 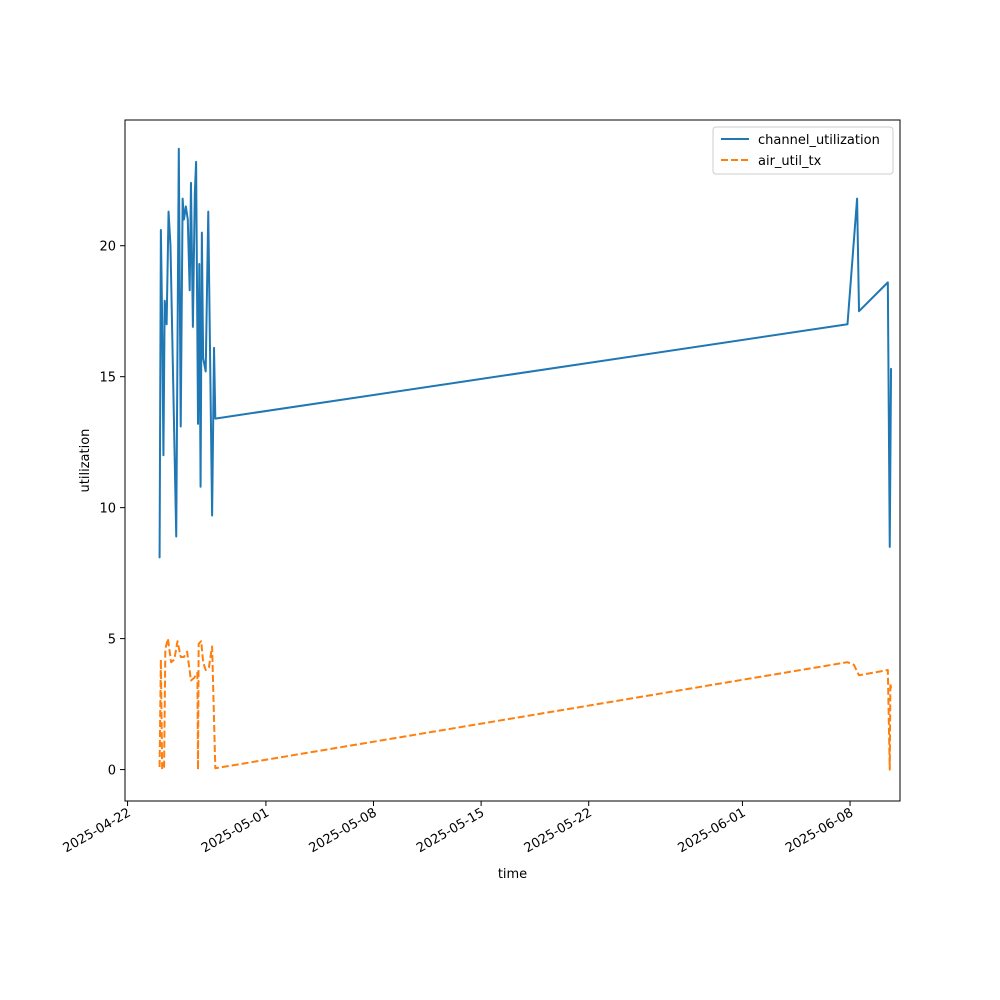 I want to click on x-tick-label: 2025-05-01, so click(x=235, y=830).